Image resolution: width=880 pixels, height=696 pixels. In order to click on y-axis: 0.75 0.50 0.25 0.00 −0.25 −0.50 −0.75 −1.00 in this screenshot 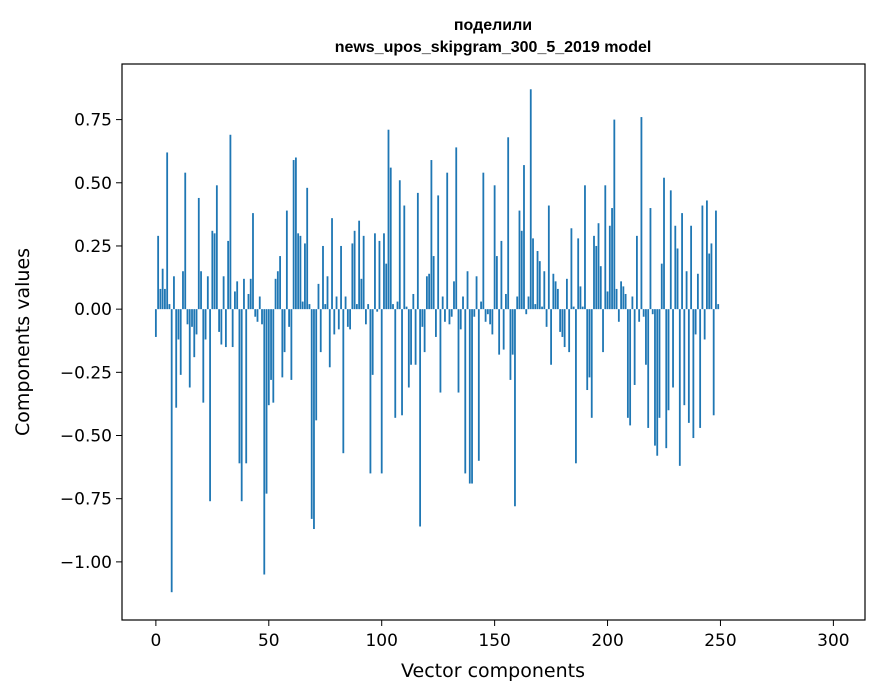, I will do `click(91, 342)`.